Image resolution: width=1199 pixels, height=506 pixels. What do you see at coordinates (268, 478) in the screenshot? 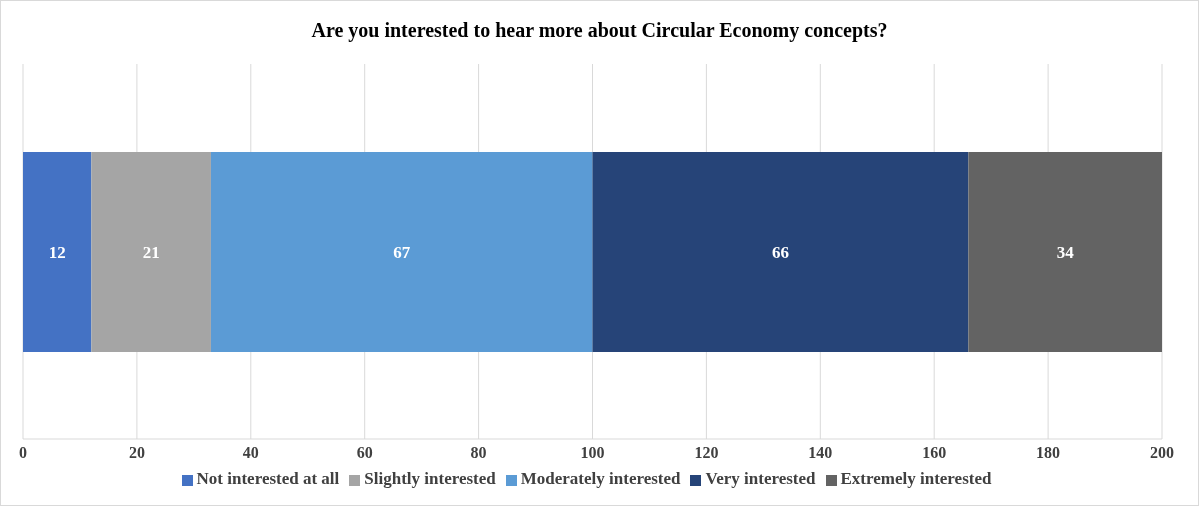
I see `legend-label: Not interested at all` at bounding box center [268, 478].